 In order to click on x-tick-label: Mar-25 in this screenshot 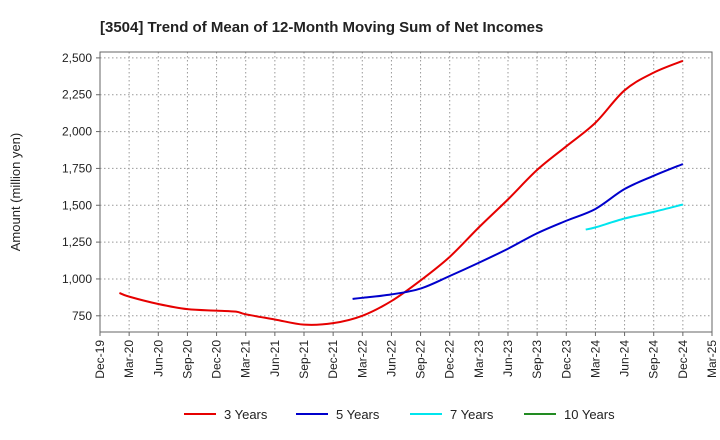, I will do `click(712, 359)`.